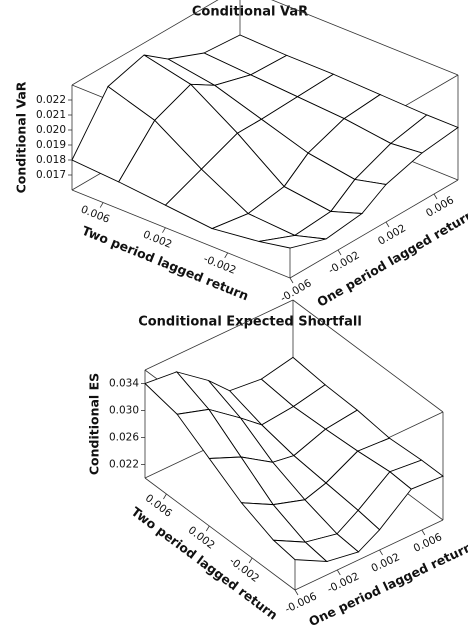 Image resolution: width=468 pixels, height=627 pixels. I want to click on x-tick-label: 0.006, so click(95, 214).